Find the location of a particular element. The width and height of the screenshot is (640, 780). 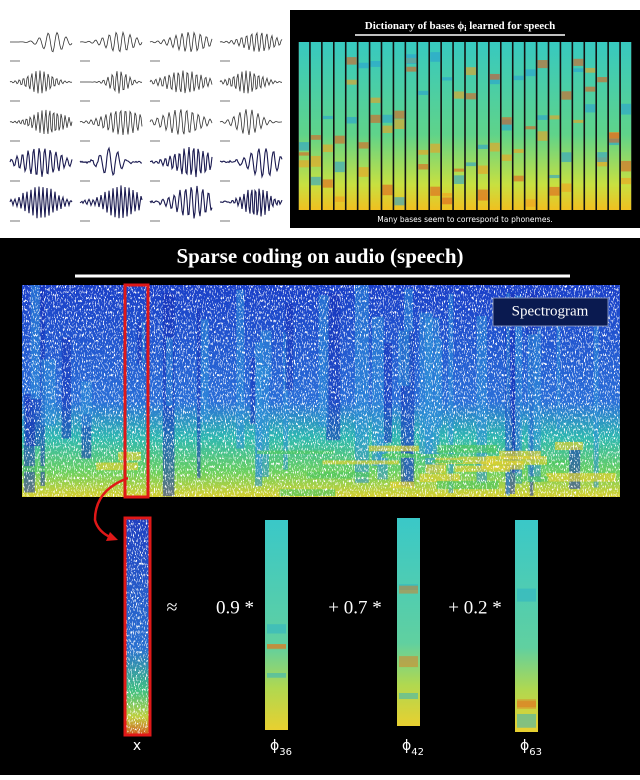

title-symbol: ϕ is located at coordinates (460, 26).